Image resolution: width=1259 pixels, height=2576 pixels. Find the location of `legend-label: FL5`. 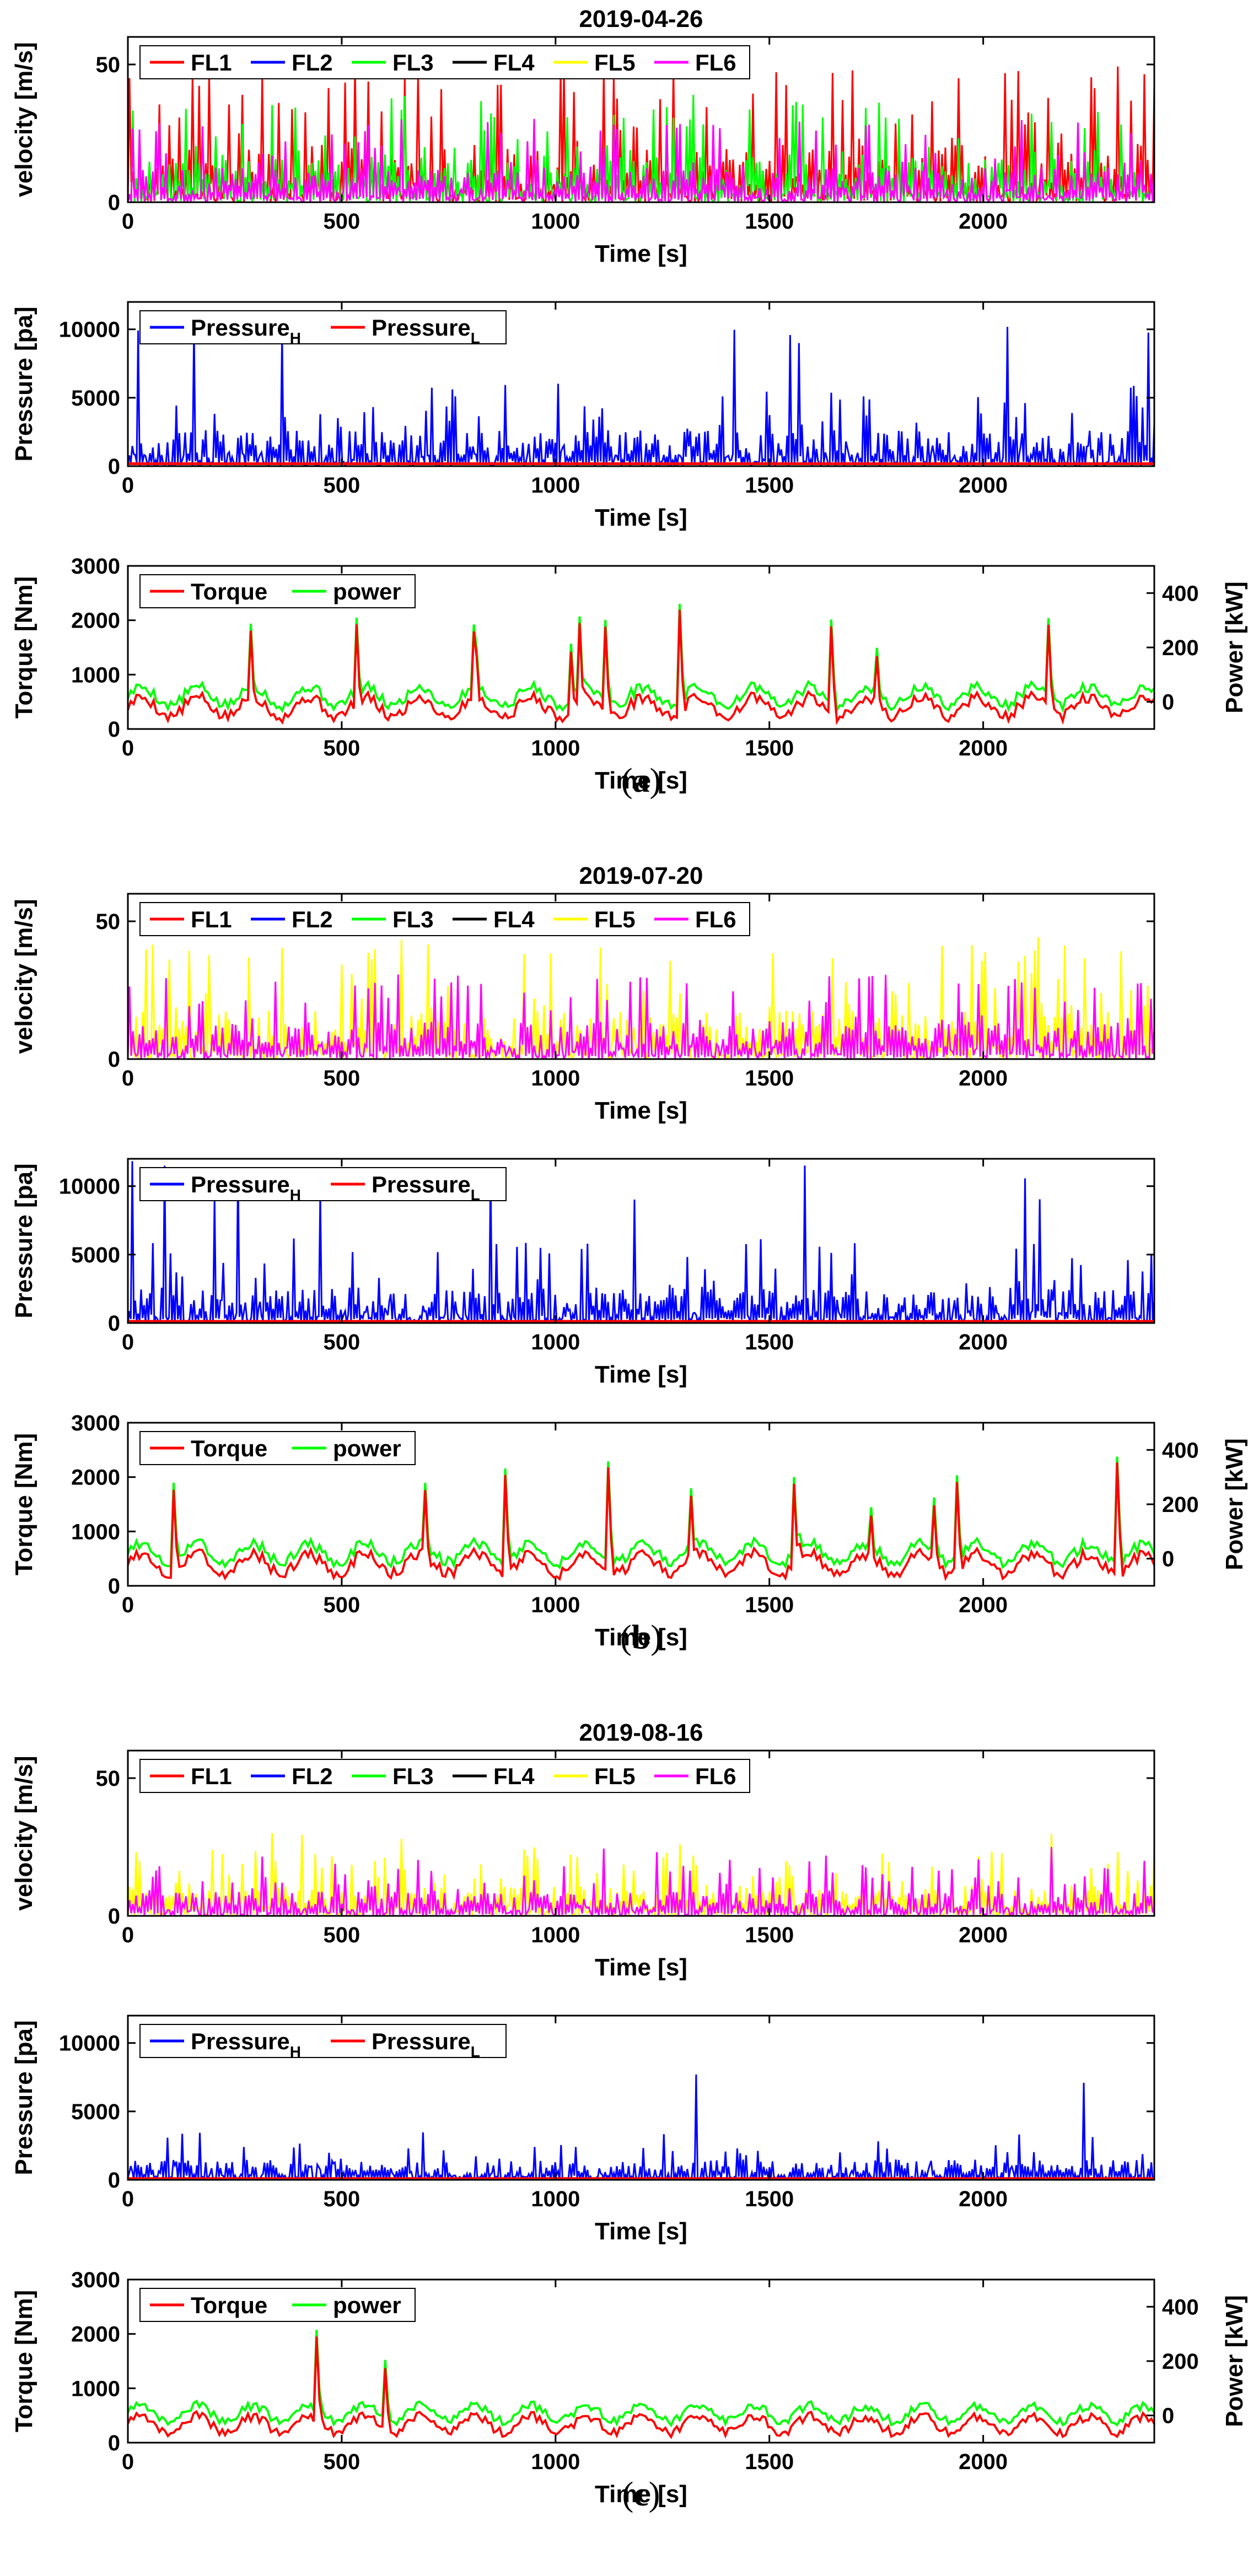

legend-label: FL5 is located at coordinates (615, 62).